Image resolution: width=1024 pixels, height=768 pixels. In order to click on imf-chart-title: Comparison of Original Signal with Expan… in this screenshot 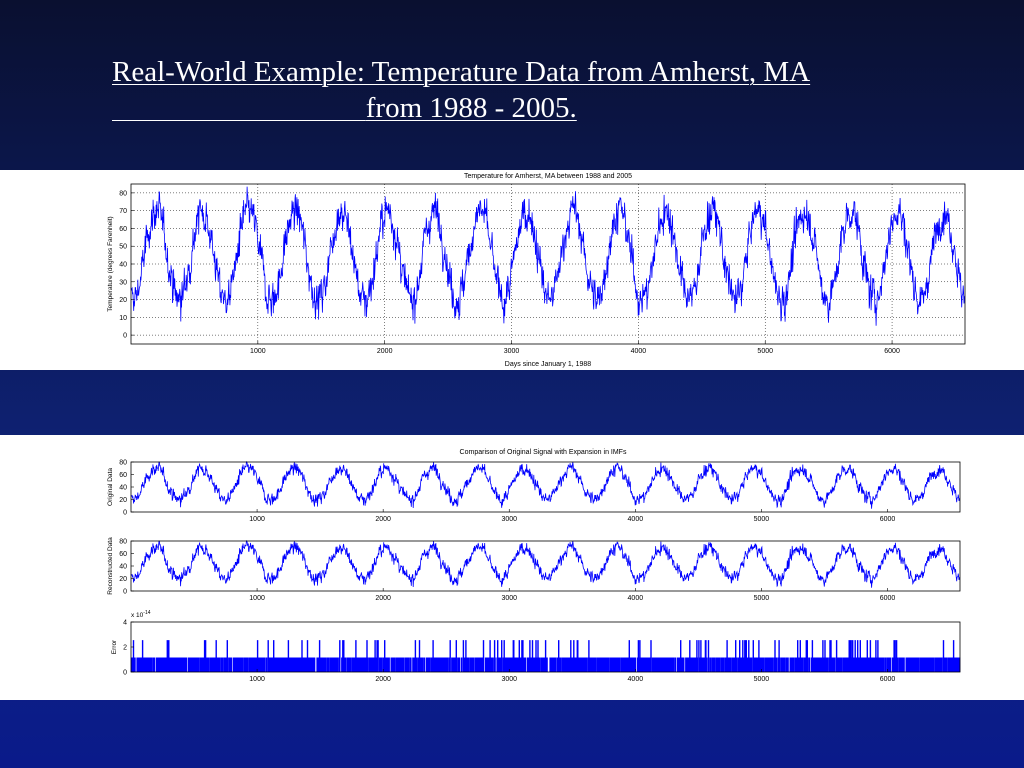, I will do `click(543, 452)`.